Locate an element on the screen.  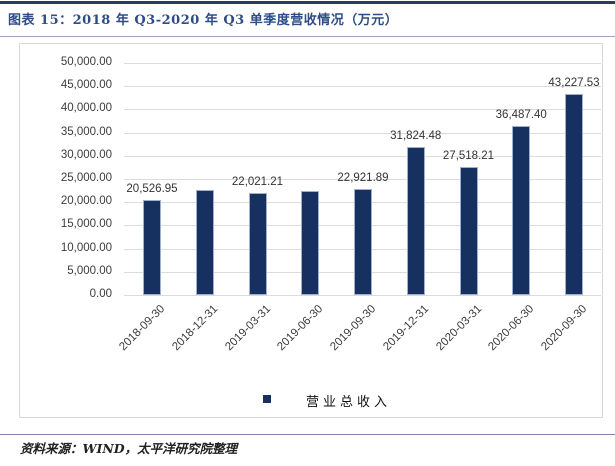
bar-data-label: 20,526.95 is located at coordinates (152, 188).